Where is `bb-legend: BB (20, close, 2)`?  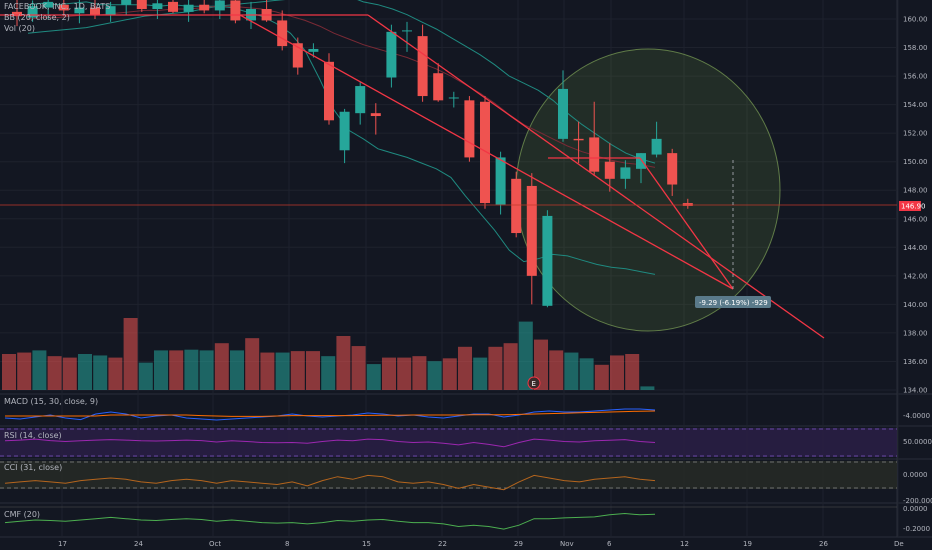 bb-legend: BB (20, close, 2) is located at coordinates (37, 17).